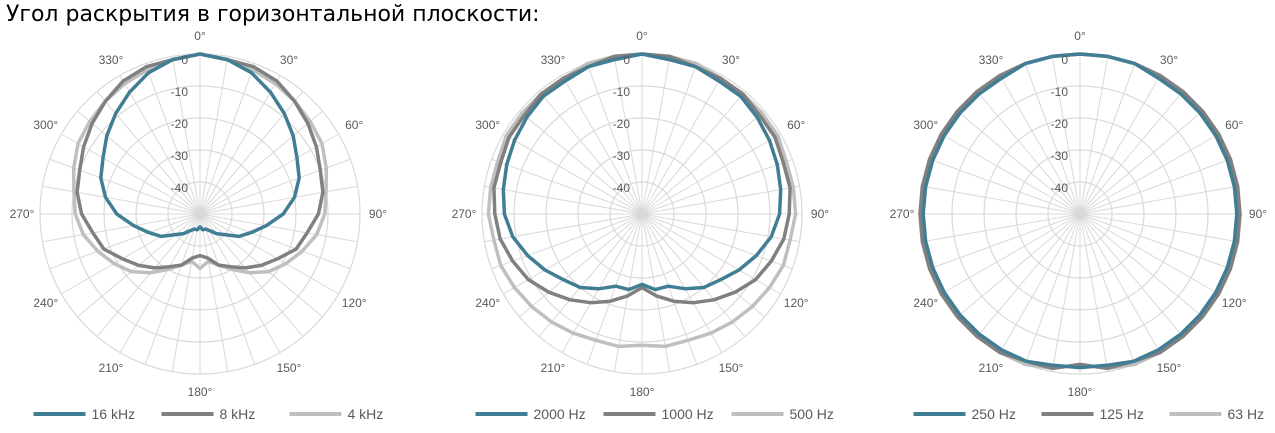 Image resolution: width=1275 pixels, height=433 pixels. What do you see at coordinates (658, 414) in the screenshot?
I see `legend-item: 1000 Hz` at bounding box center [658, 414].